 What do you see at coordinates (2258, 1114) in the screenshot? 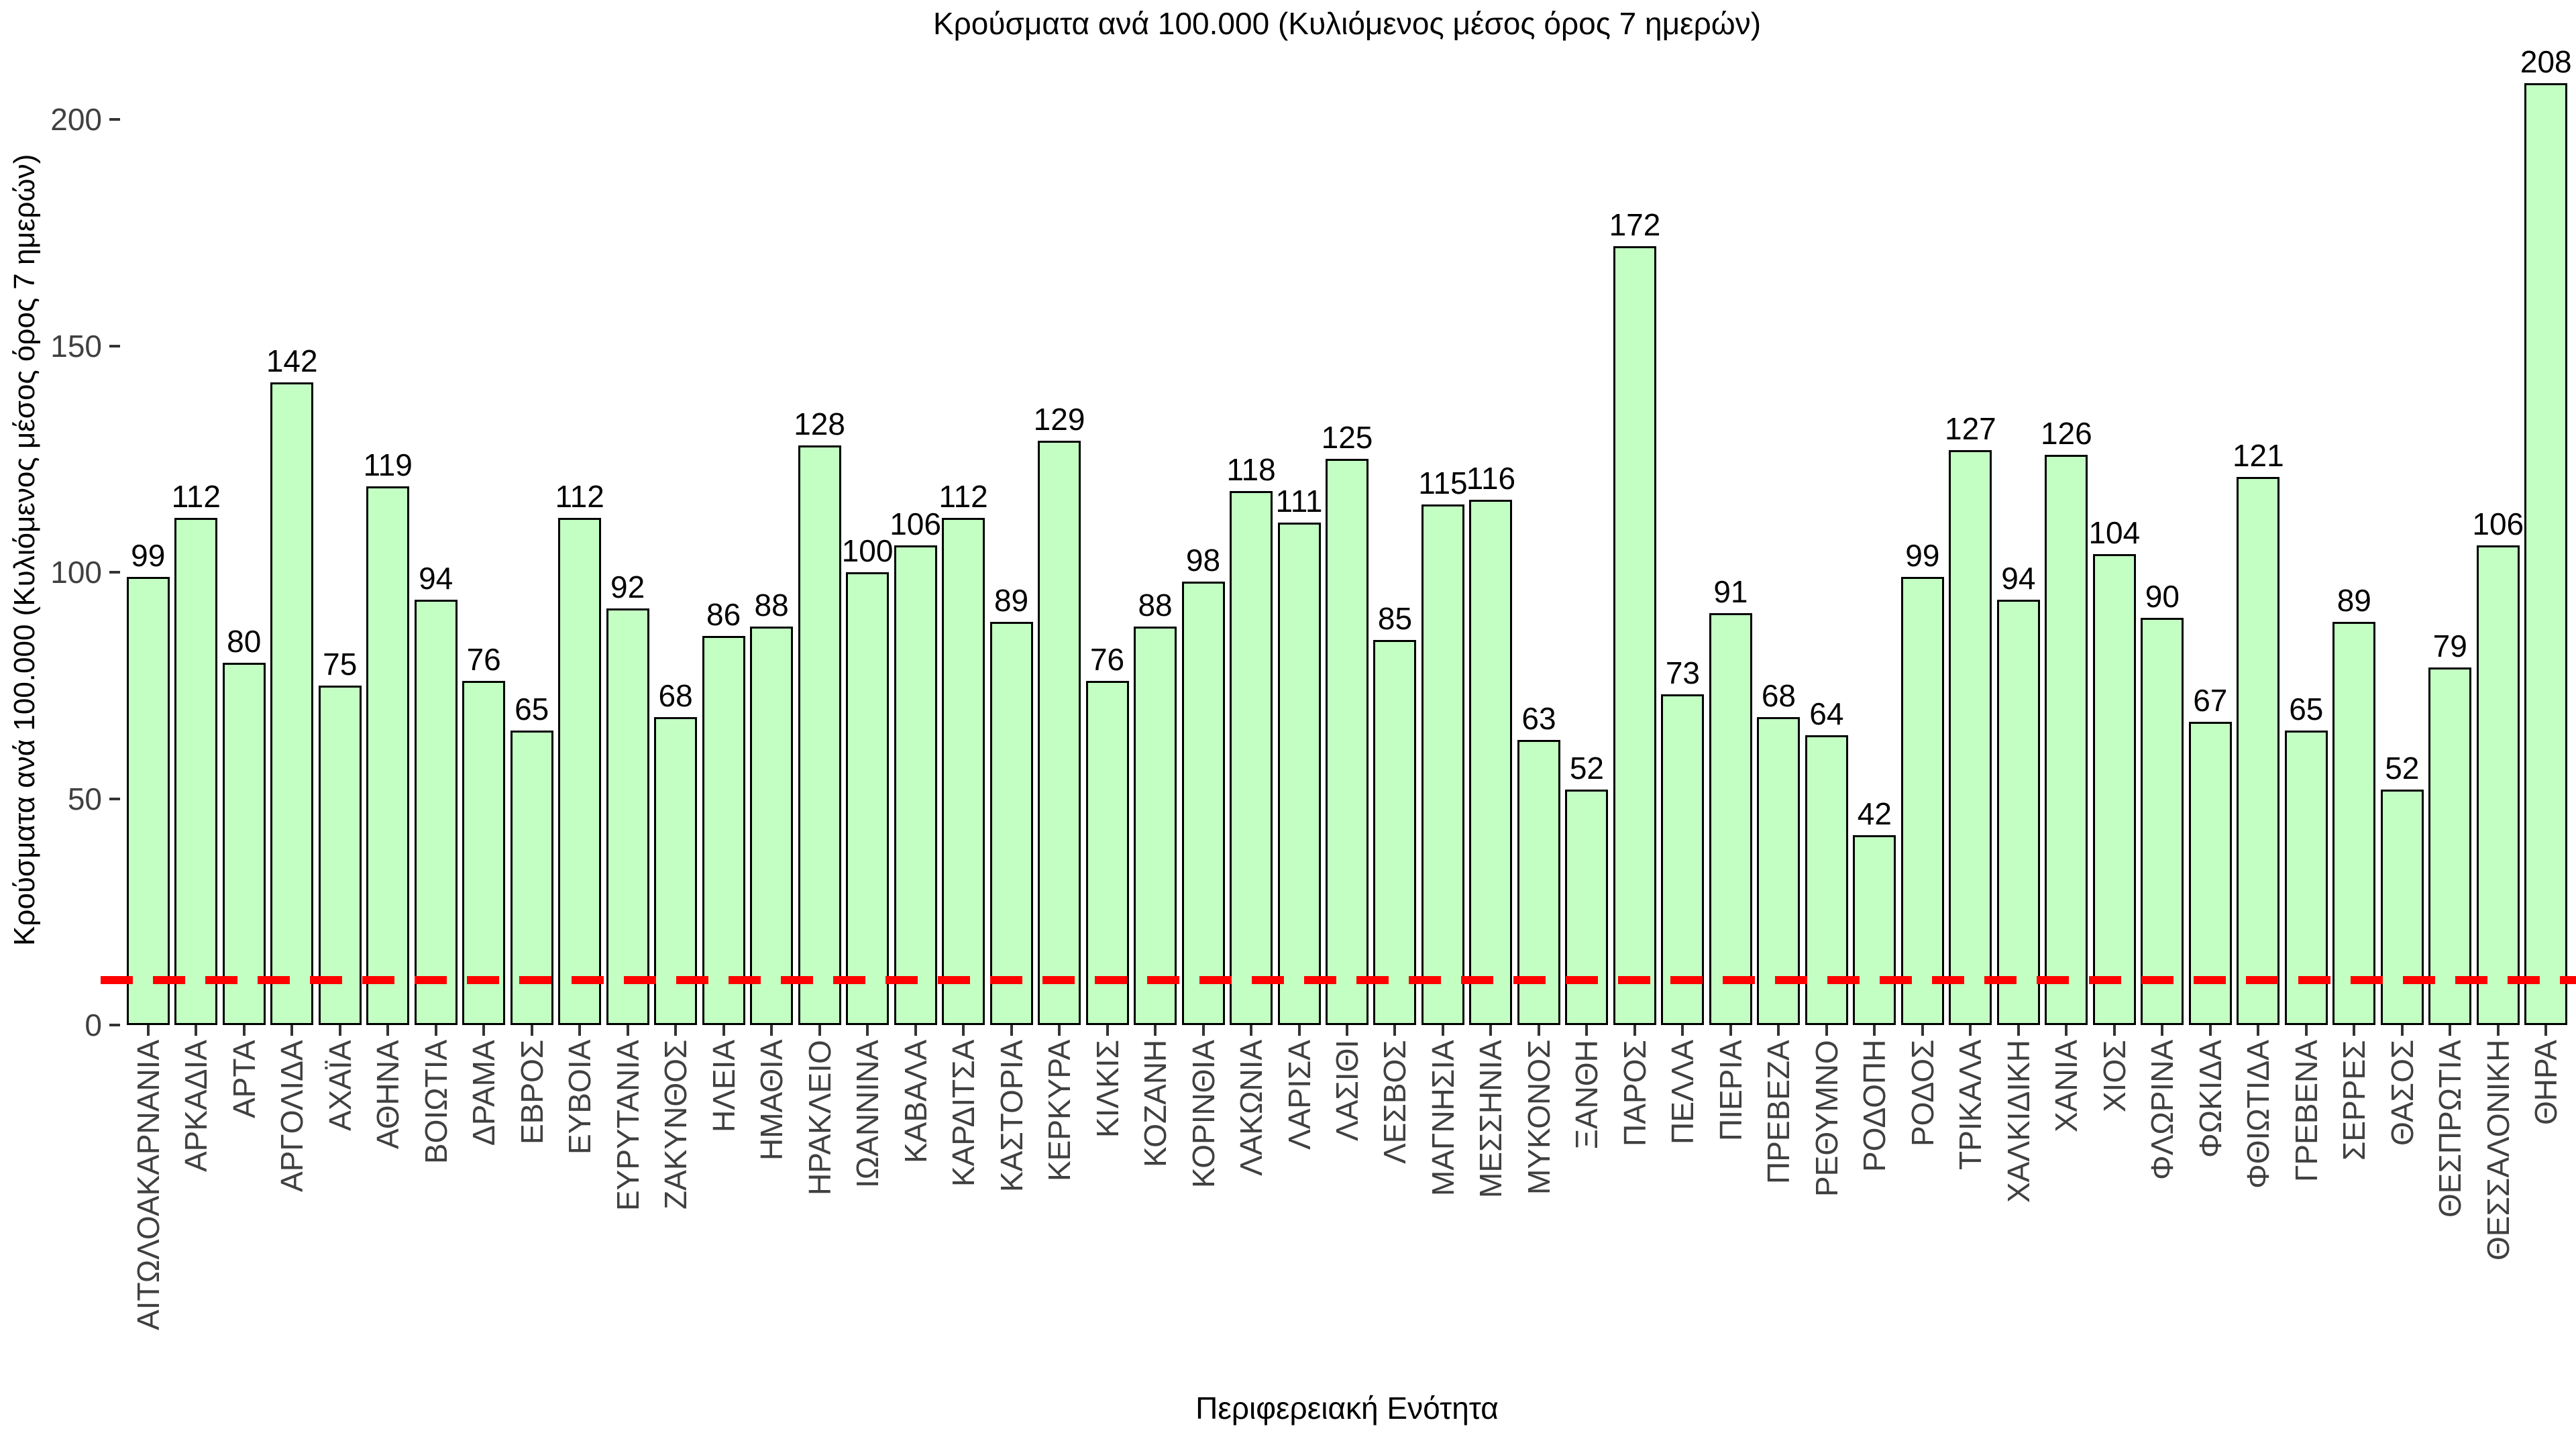
I see `x-tick-label: ΦΘΙΩΤΙΔΑ` at bounding box center [2258, 1114].